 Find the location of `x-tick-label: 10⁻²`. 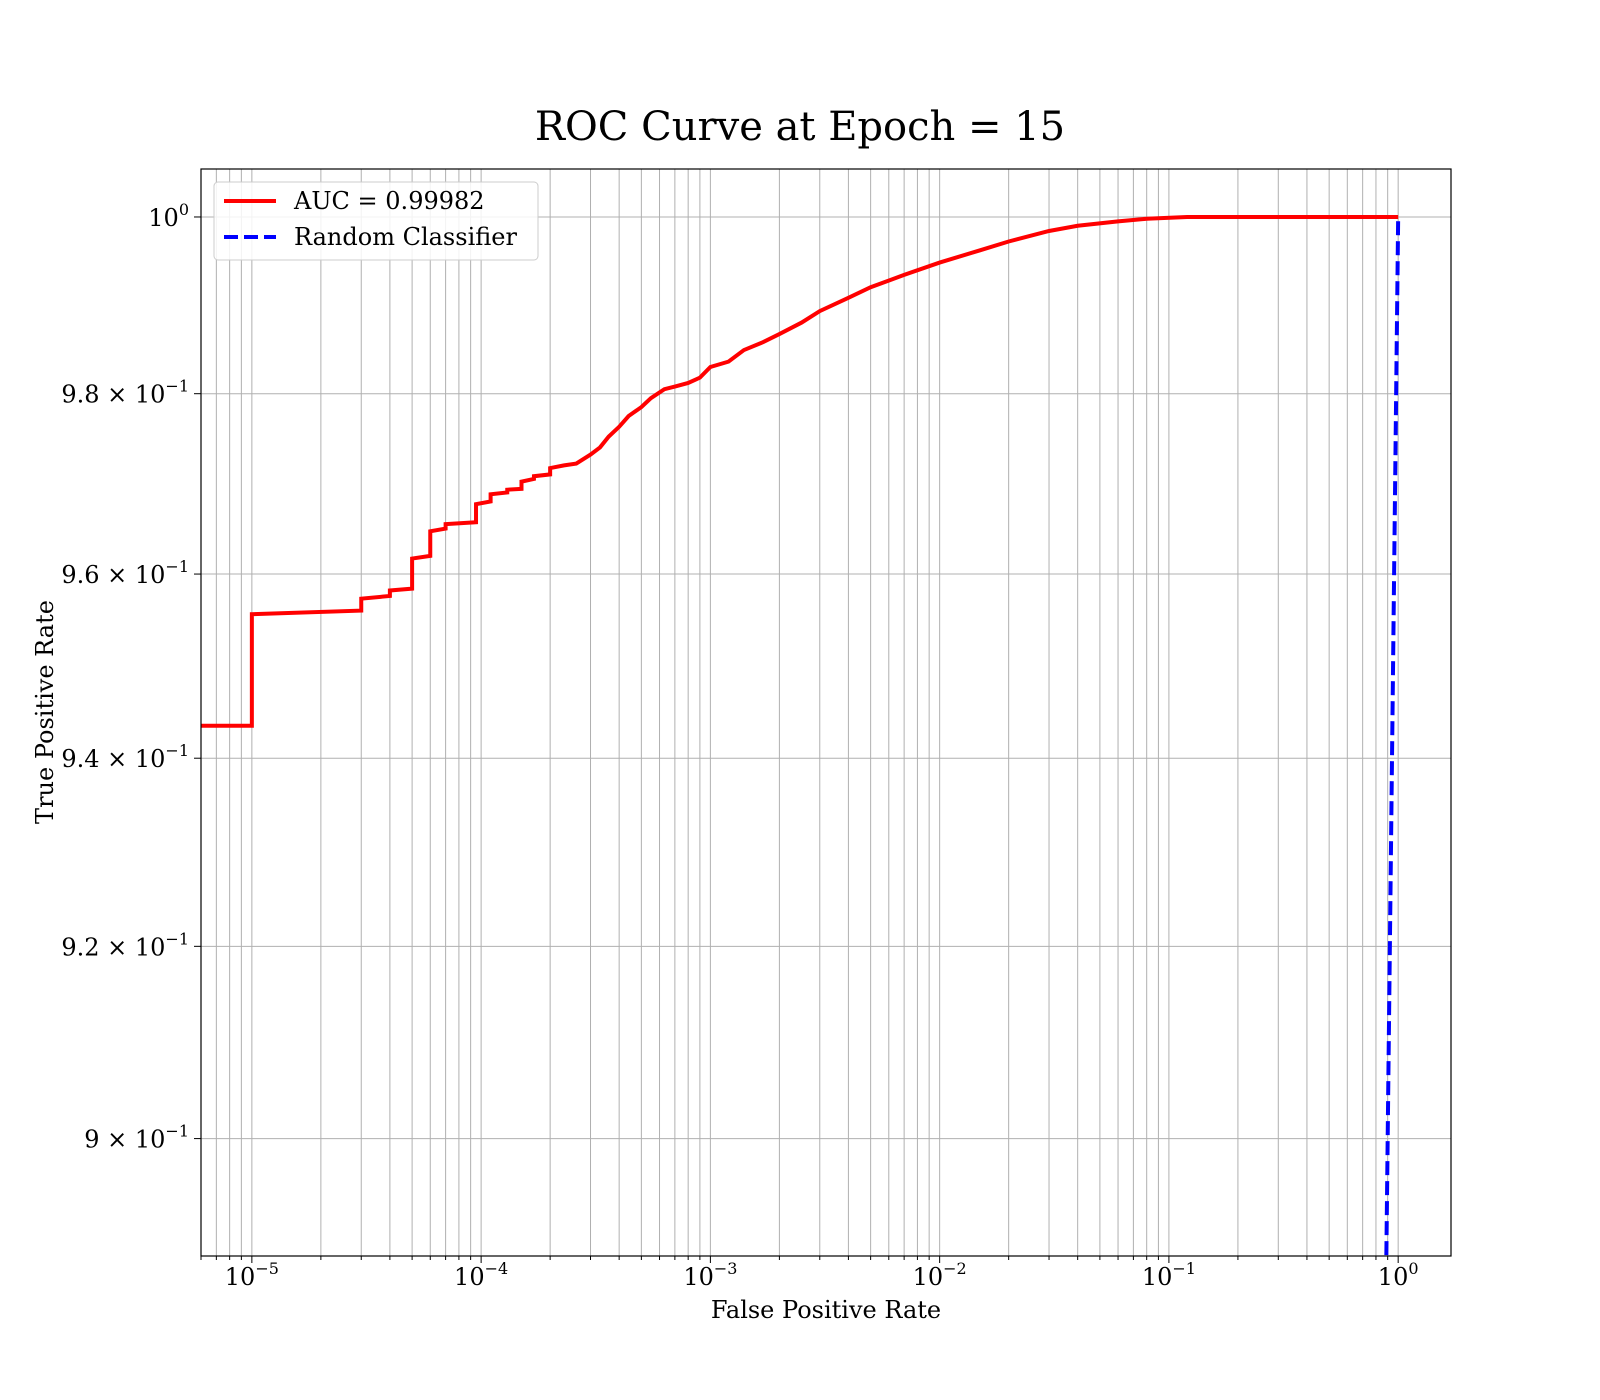

x-tick-label: 10⁻² is located at coordinates (940, 1275).